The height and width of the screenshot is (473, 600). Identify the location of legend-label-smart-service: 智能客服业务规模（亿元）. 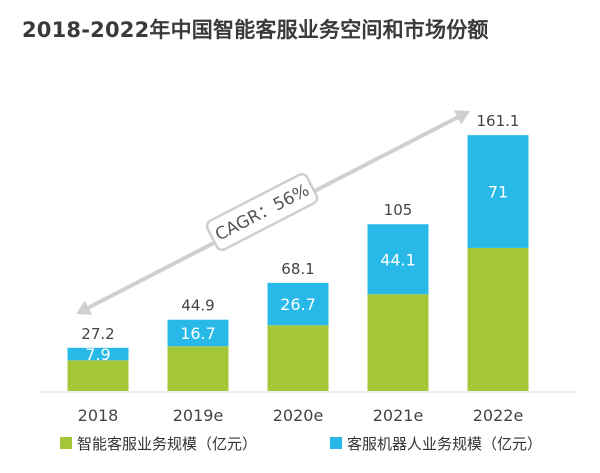
(167, 444).